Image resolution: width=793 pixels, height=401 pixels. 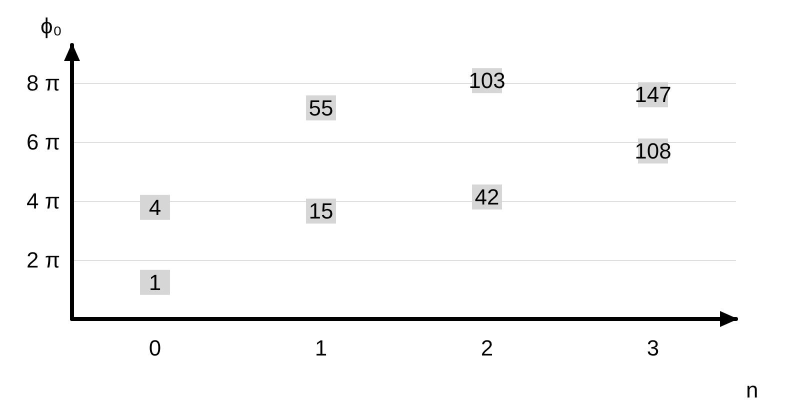 What do you see at coordinates (321, 107) in the screenshot?
I see `annotation: 55` at bounding box center [321, 107].